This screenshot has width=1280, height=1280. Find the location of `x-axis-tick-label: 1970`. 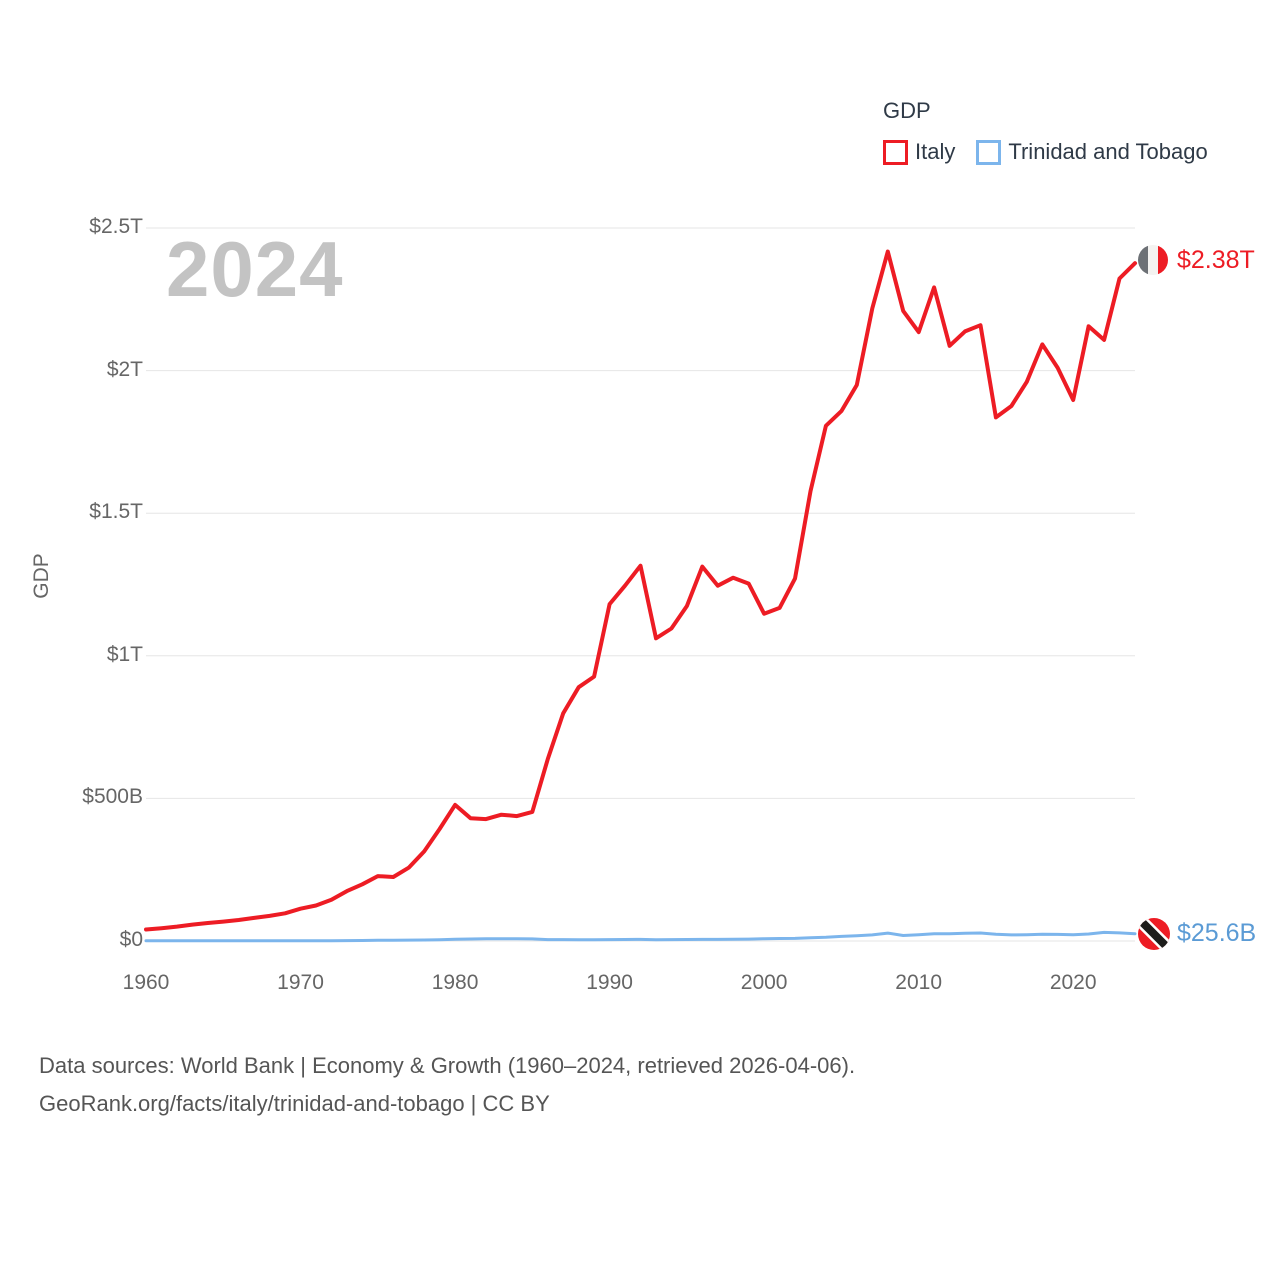

x-axis-tick-label: 1970 is located at coordinates (300, 982).